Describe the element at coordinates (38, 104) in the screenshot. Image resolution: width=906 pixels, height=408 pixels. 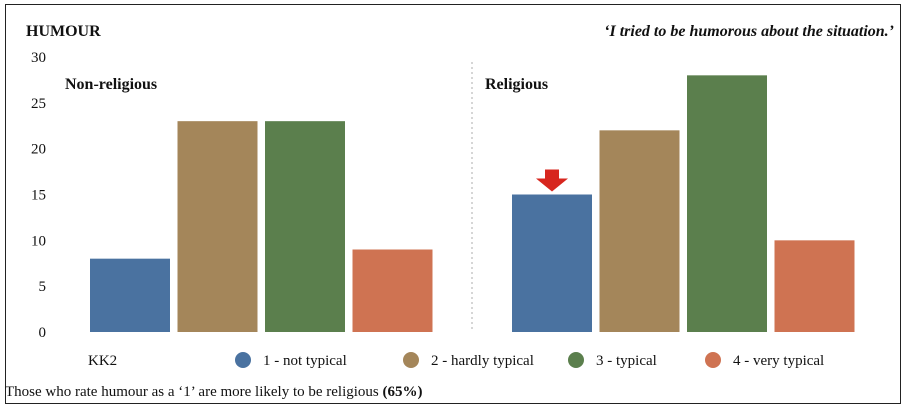
I see `y-tick-label: 25` at that location.